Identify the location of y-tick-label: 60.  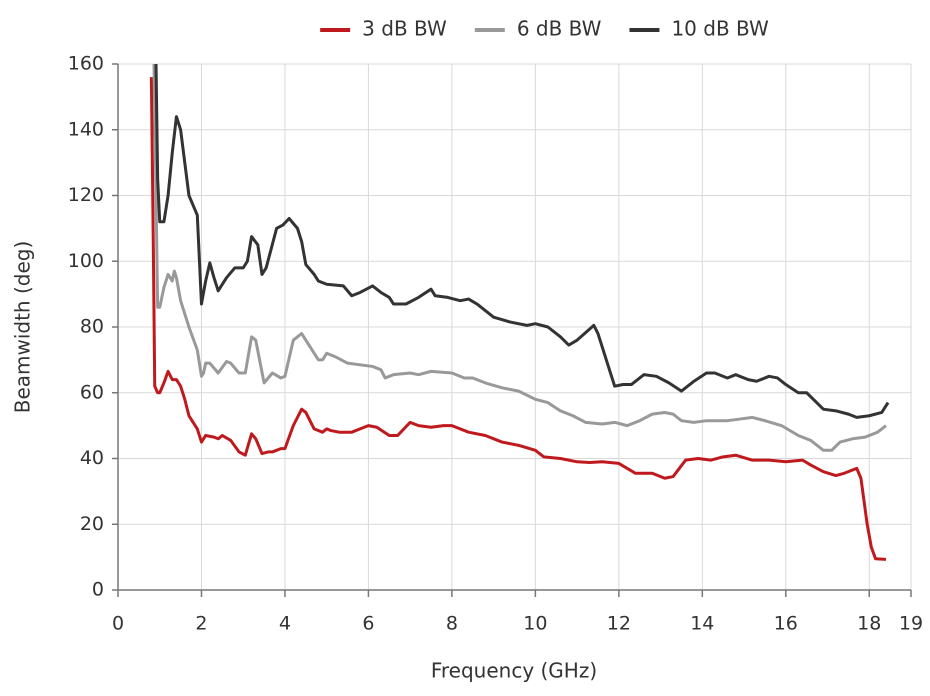
(92, 392).